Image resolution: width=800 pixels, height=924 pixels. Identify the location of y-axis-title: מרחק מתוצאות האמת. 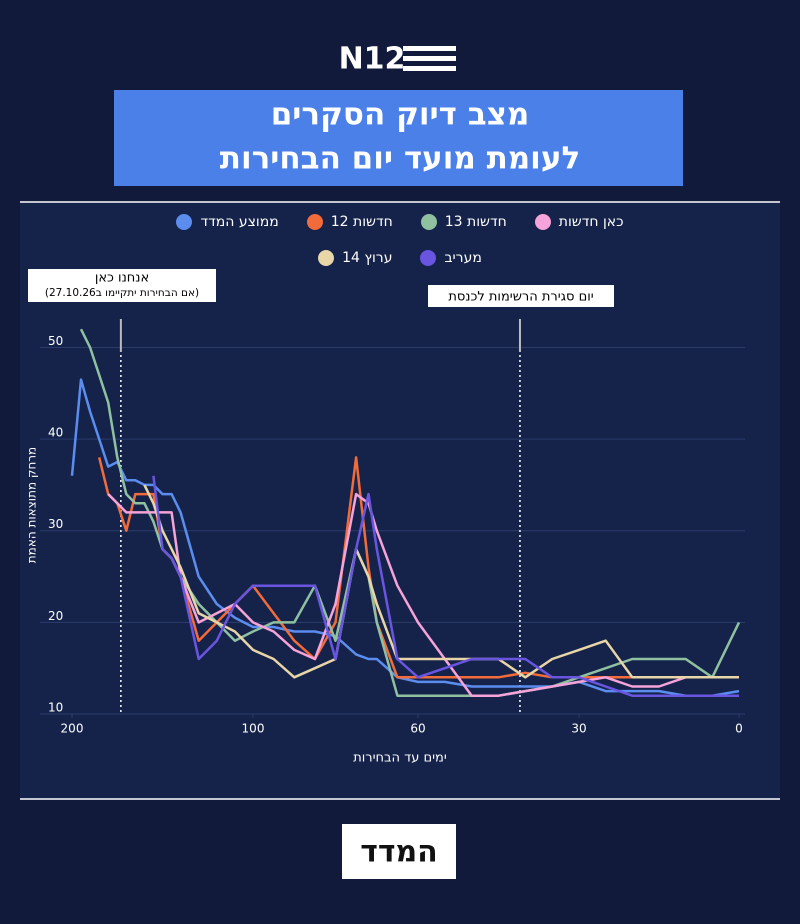
(32, 505).